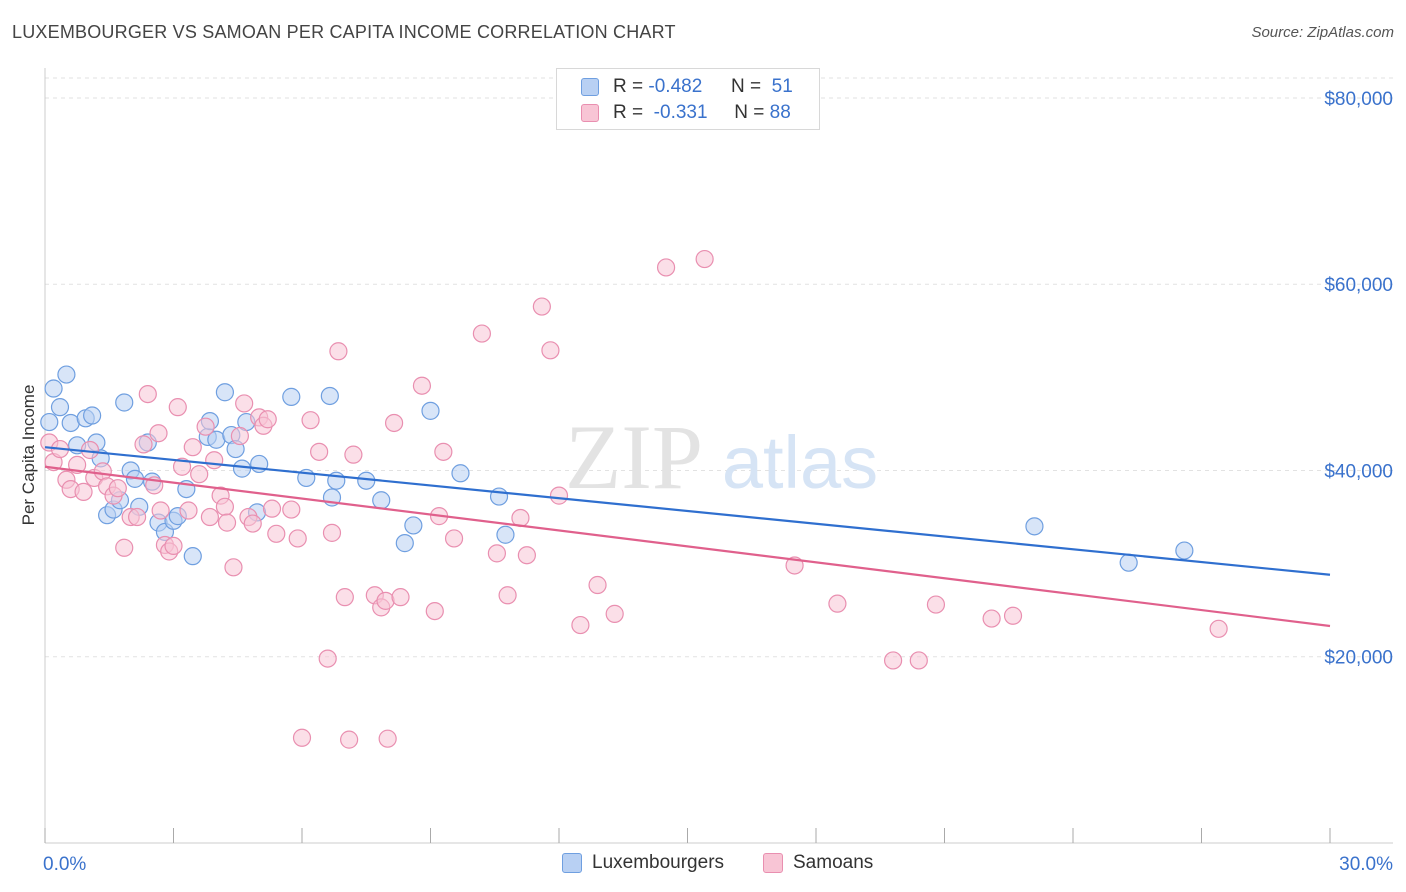  What do you see at coordinates (1366, 864) in the screenshot?
I see `x-tick-label: 30.0%` at bounding box center [1366, 864].